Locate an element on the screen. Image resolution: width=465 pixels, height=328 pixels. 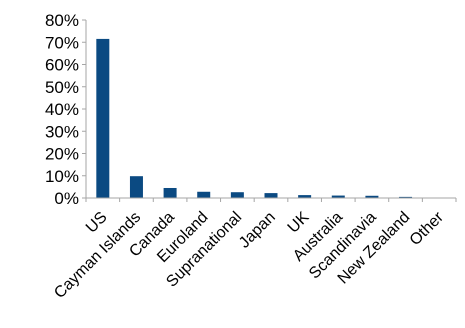
y-tick-label: 10% is located at coordinates (62, 176).